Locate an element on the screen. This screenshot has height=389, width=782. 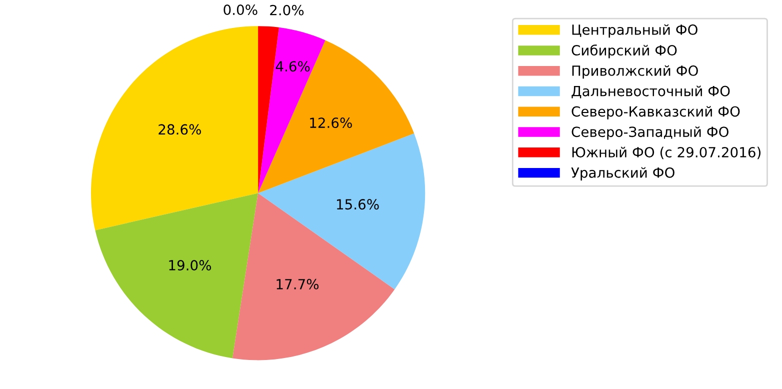
text: 0.0% is located at coordinates (241, 10).